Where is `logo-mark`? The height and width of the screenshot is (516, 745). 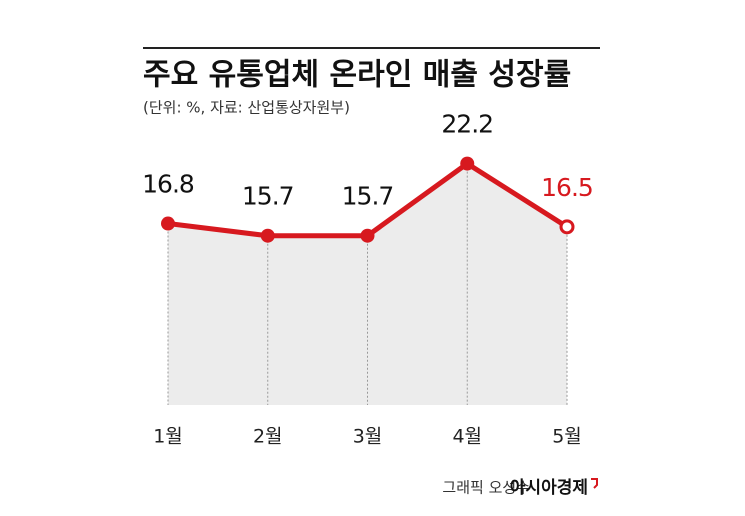
logo-mark is located at coordinates (594, 483).